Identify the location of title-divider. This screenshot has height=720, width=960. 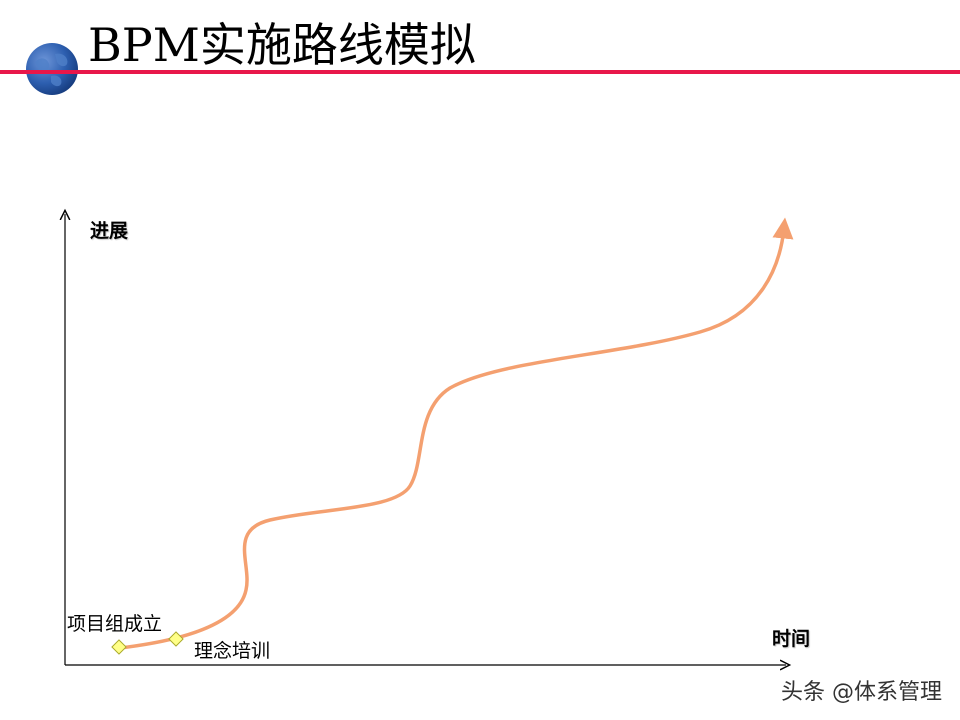
(480, 72).